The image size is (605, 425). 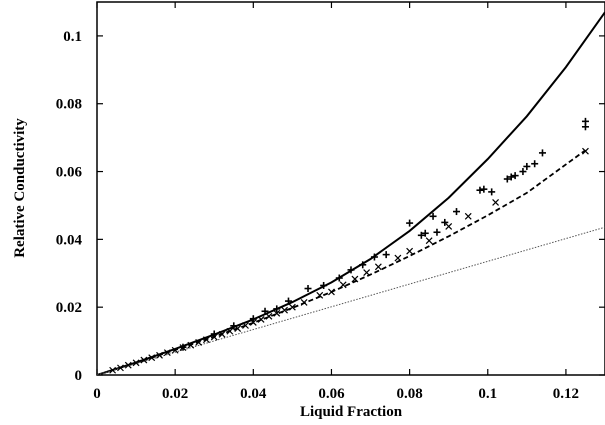 I want to click on y-tick-label: 0.02, so click(x=69, y=308).